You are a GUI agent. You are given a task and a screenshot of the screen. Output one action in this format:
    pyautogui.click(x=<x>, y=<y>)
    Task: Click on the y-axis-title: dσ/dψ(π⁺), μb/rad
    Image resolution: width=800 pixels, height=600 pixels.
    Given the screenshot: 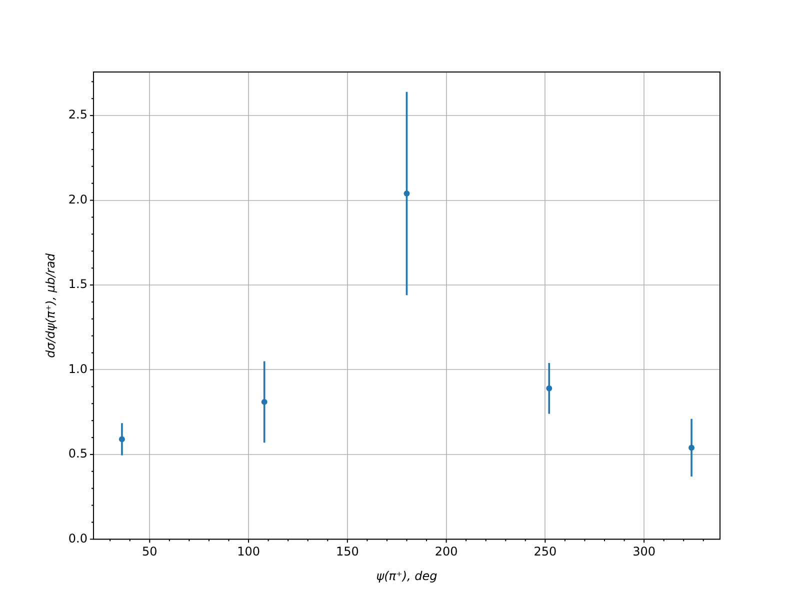 What is the action you would take?
    pyautogui.click(x=50, y=305)
    